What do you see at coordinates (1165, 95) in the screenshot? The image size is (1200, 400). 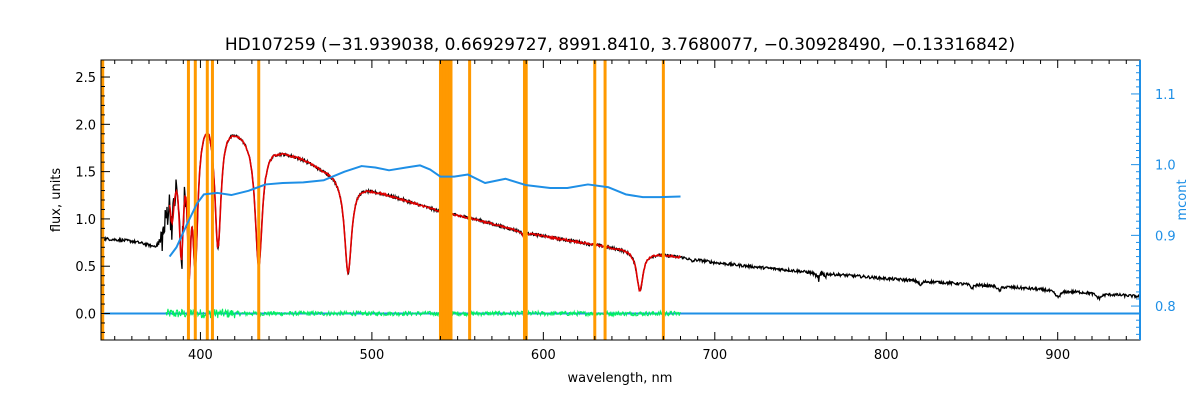 I see `y2-tick-label: 1.1` at bounding box center [1165, 95].